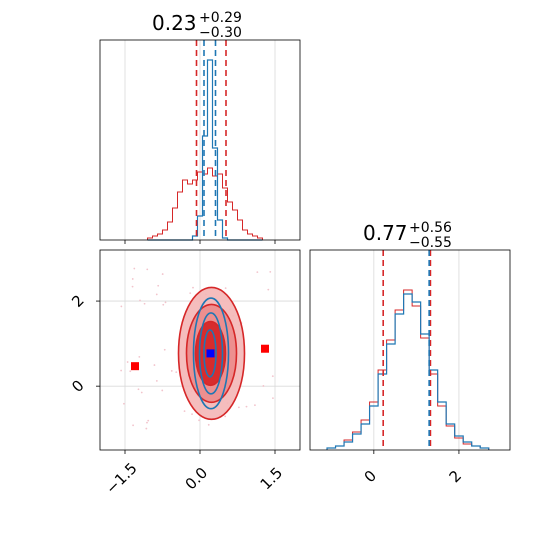  Describe the element at coordinates (77, 385) in the screenshot. I see `y-tick-label: 0` at that location.